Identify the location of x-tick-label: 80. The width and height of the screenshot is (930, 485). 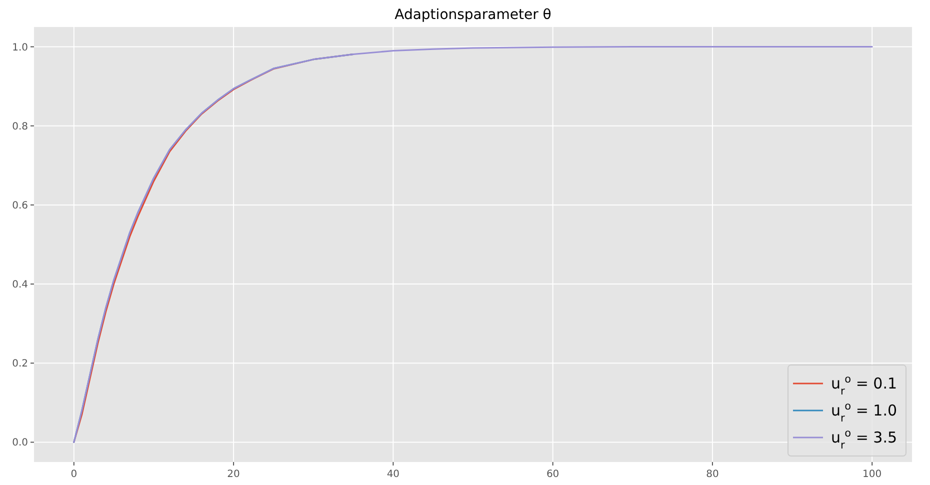
(712, 474).